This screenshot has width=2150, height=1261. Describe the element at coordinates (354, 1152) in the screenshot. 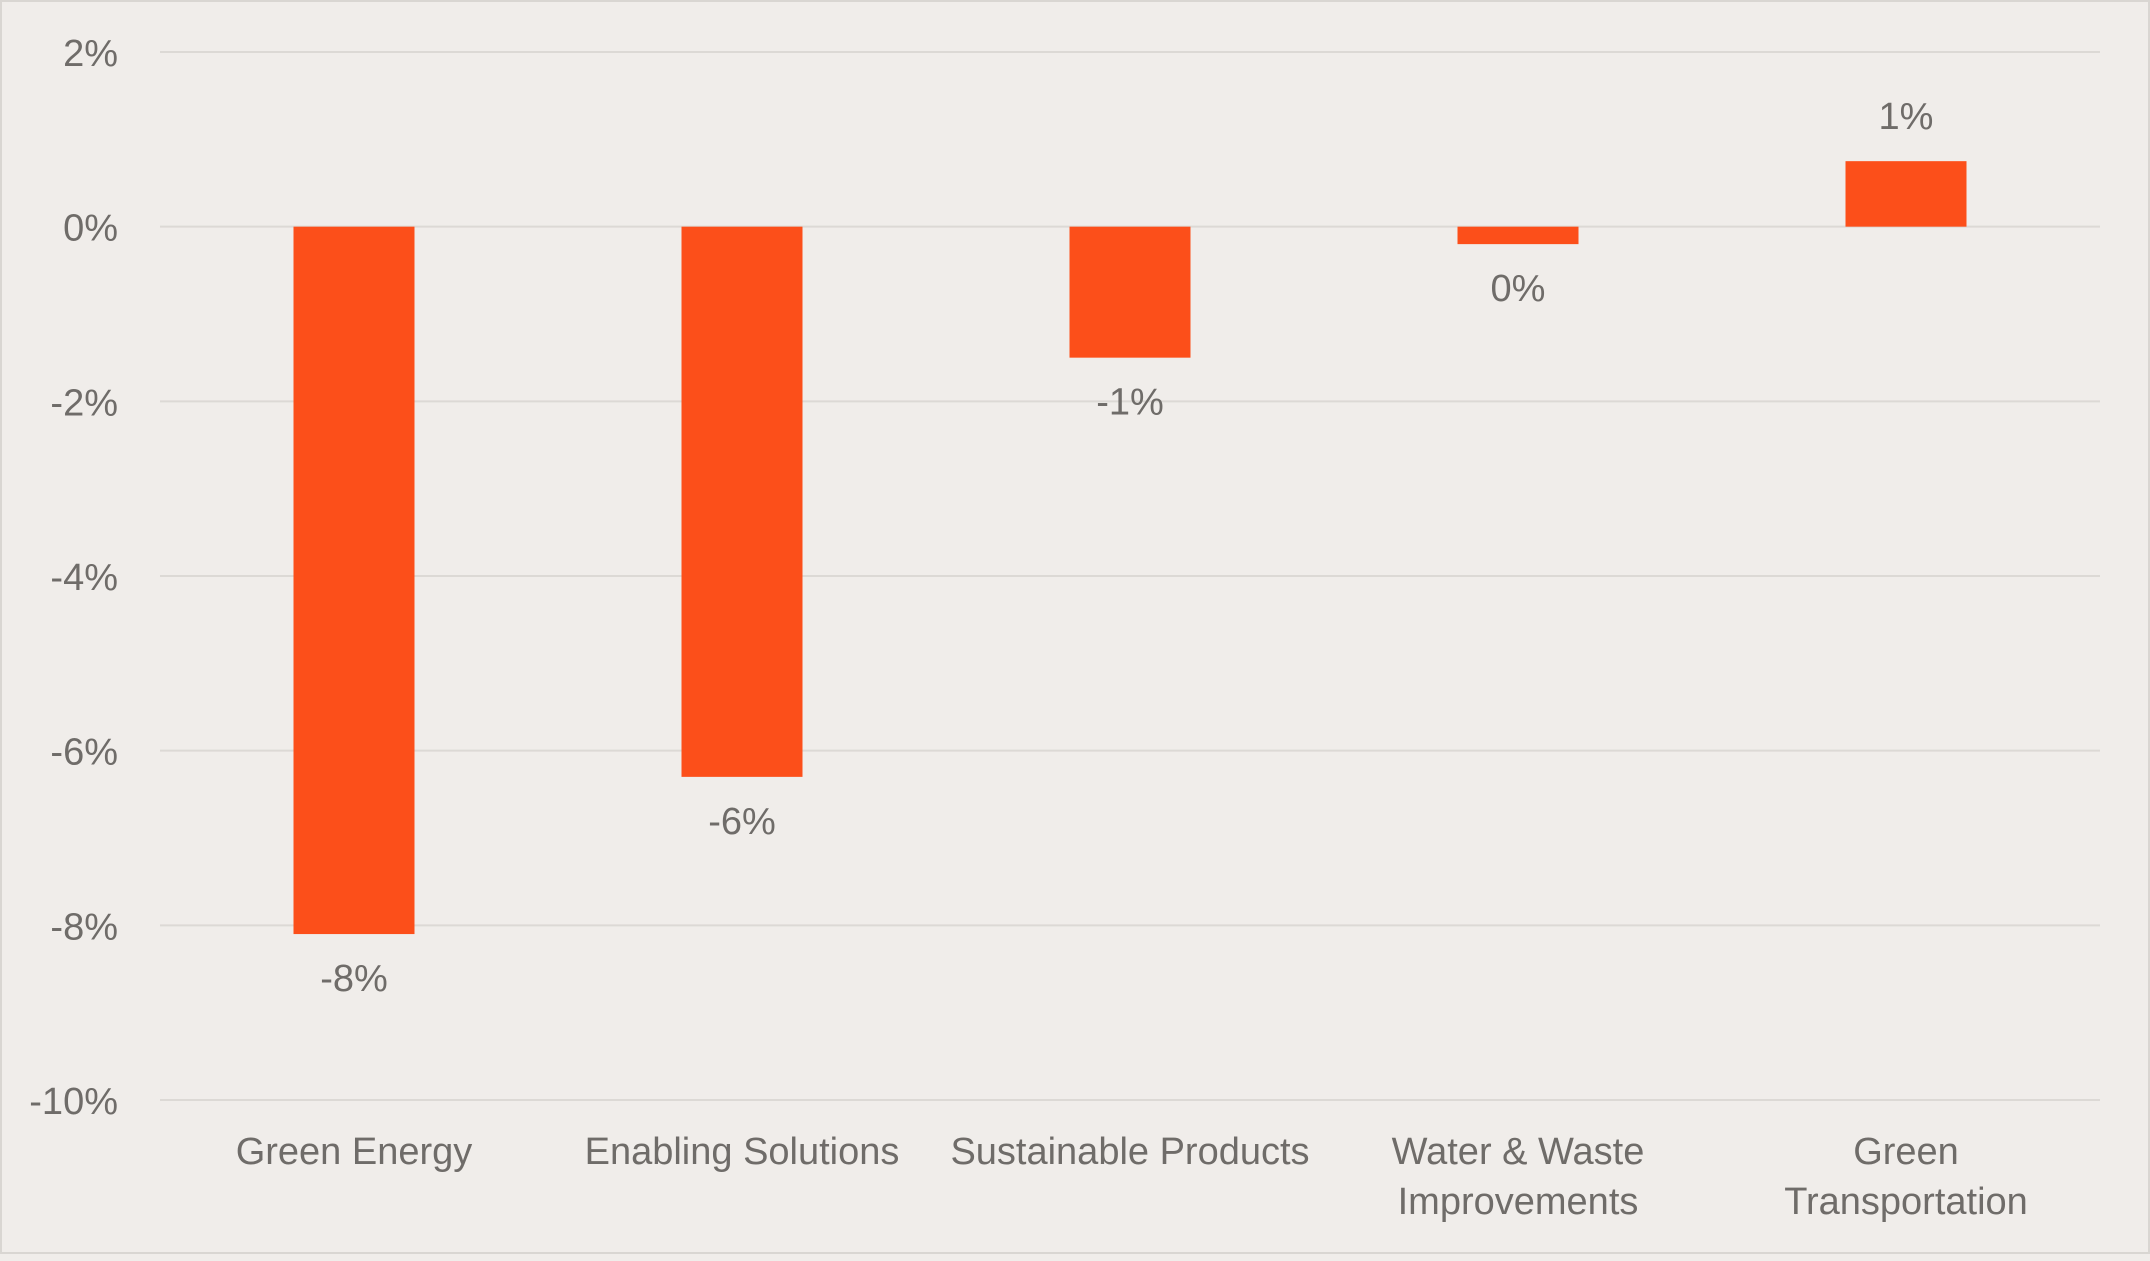

I see `x-tick-label: Green Energy` at that location.